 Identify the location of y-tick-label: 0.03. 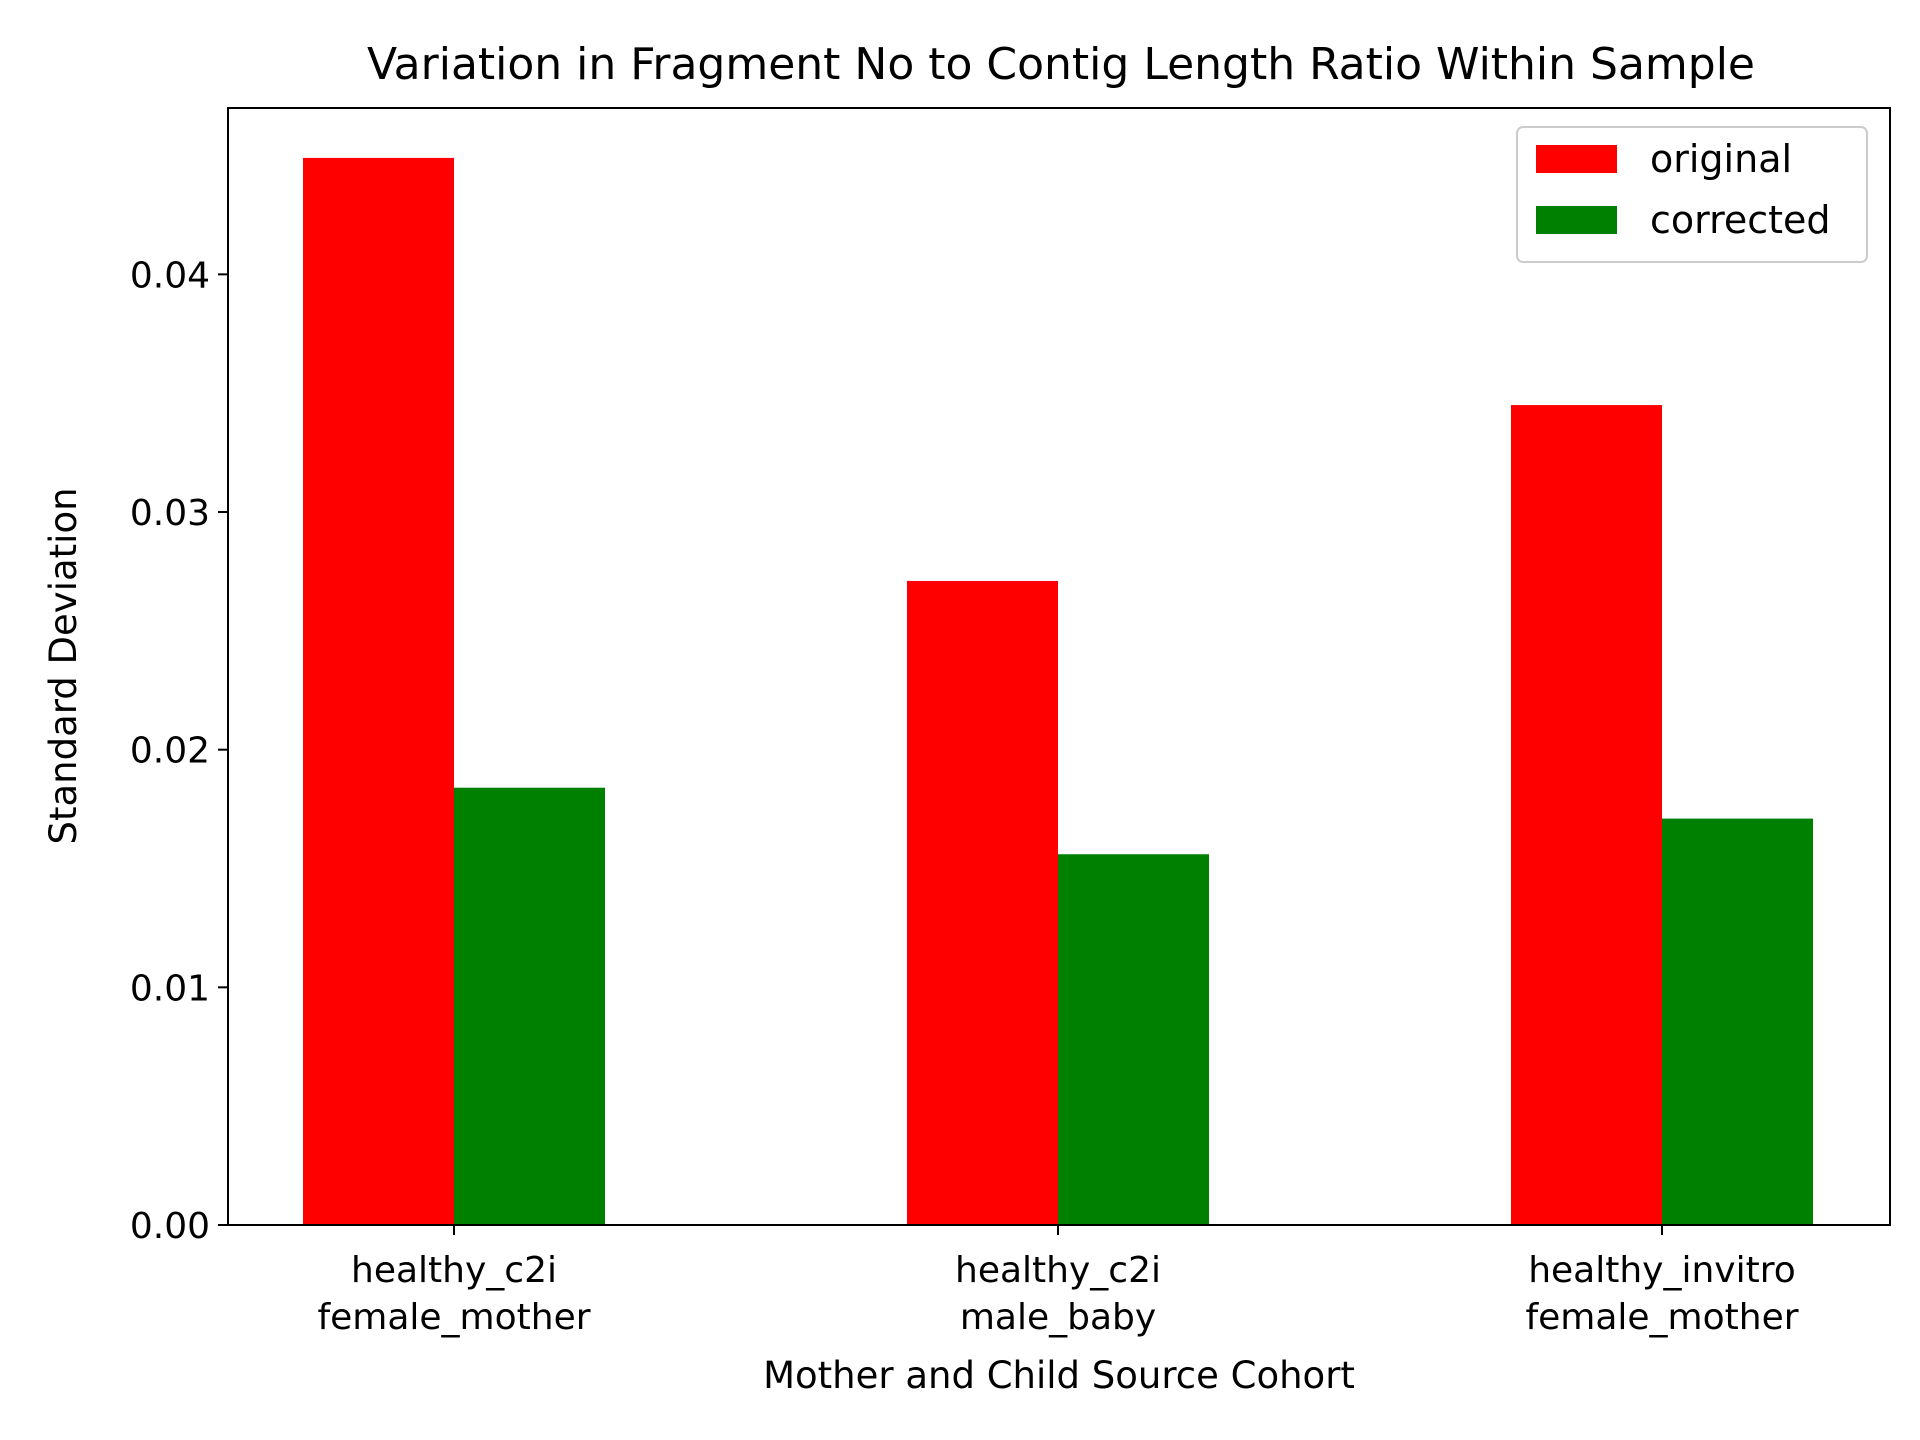
(170, 513).